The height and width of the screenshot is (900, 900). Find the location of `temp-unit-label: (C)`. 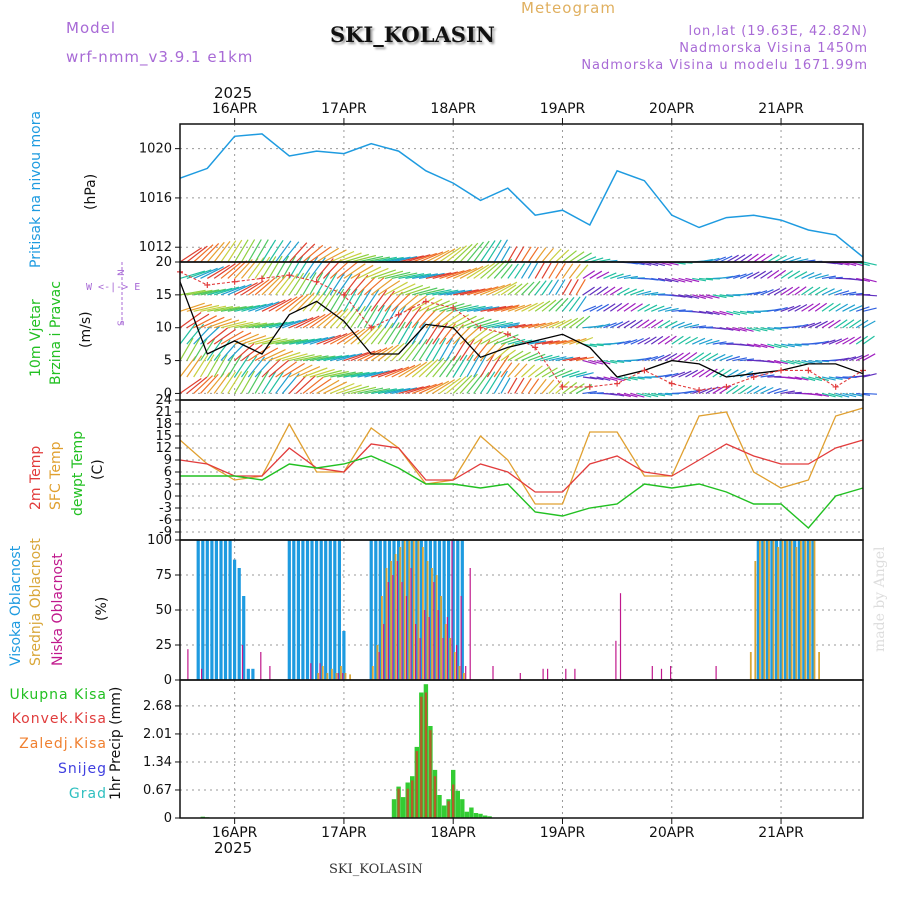

temp-unit-label: (C) is located at coordinates (98, 469).